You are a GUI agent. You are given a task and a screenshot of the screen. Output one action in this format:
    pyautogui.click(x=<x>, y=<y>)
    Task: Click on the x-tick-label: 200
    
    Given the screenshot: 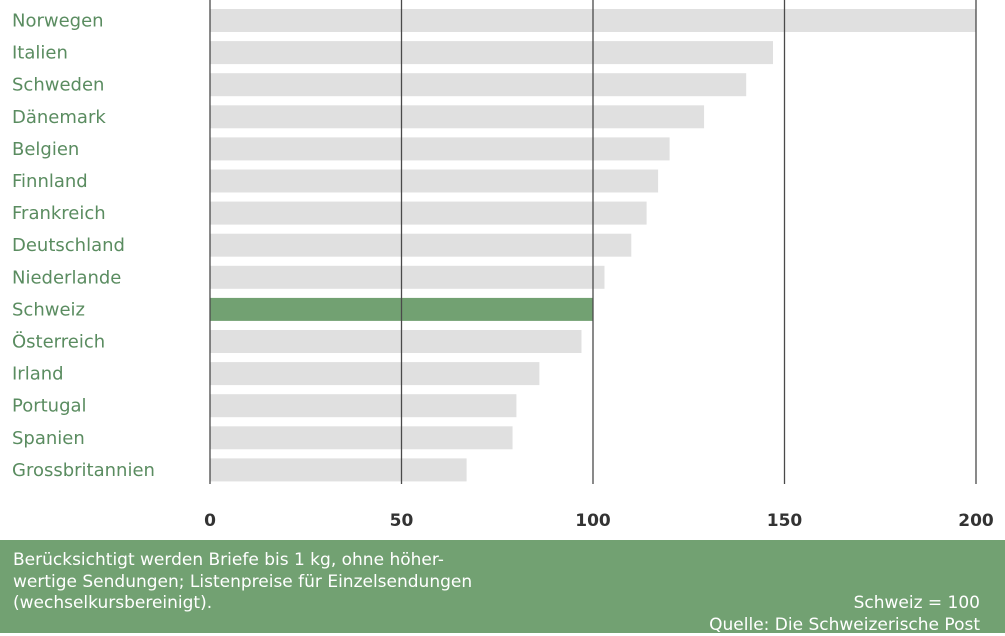 What is the action you would take?
    pyautogui.click(x=976, y=521)
    